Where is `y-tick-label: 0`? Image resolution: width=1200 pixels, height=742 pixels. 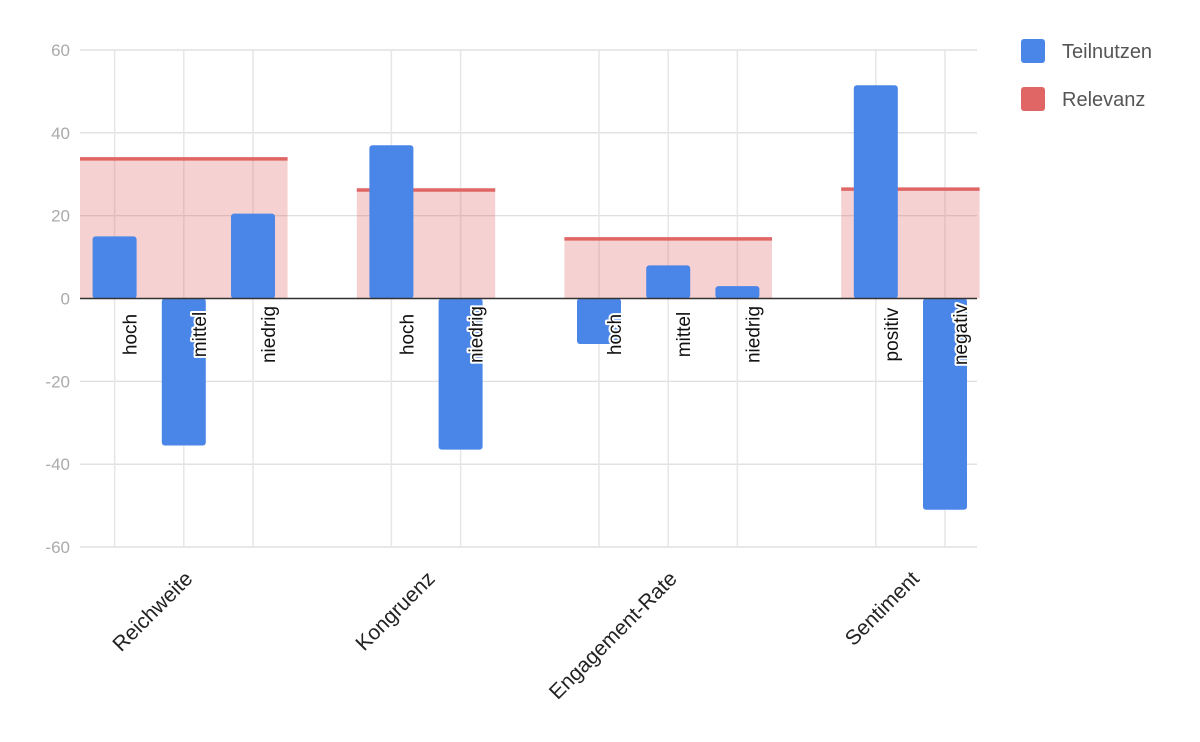 y-tick-label: 0 is located at coordinates (65, 299).